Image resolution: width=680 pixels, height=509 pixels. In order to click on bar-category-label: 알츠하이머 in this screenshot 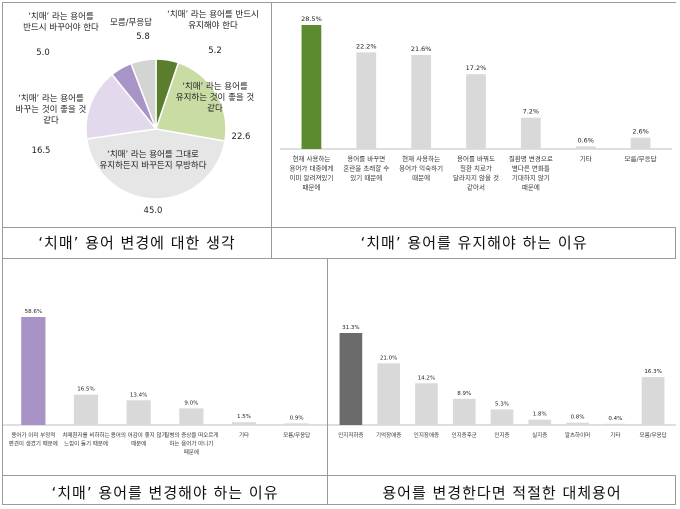, I will do `click(577, 435)`.